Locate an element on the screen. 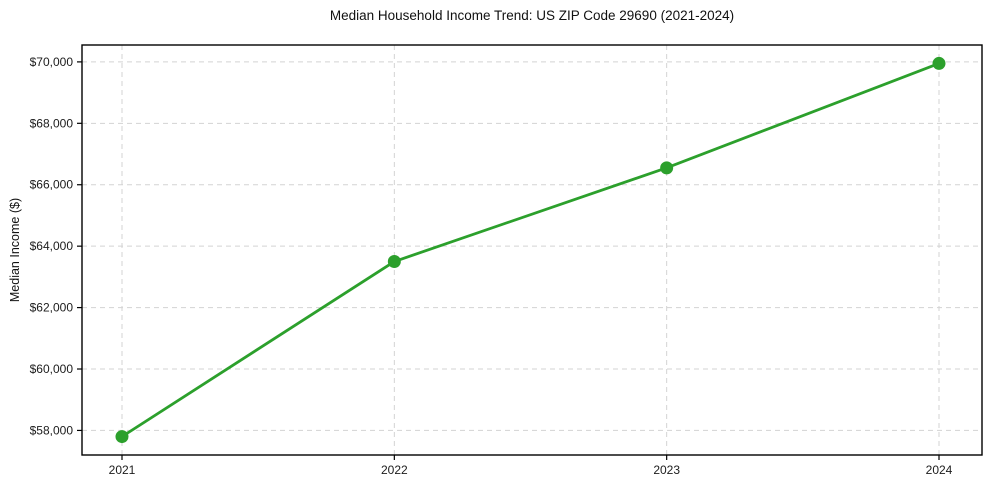  y-tick-label: $68,000 is located at coordinates (52, 123).